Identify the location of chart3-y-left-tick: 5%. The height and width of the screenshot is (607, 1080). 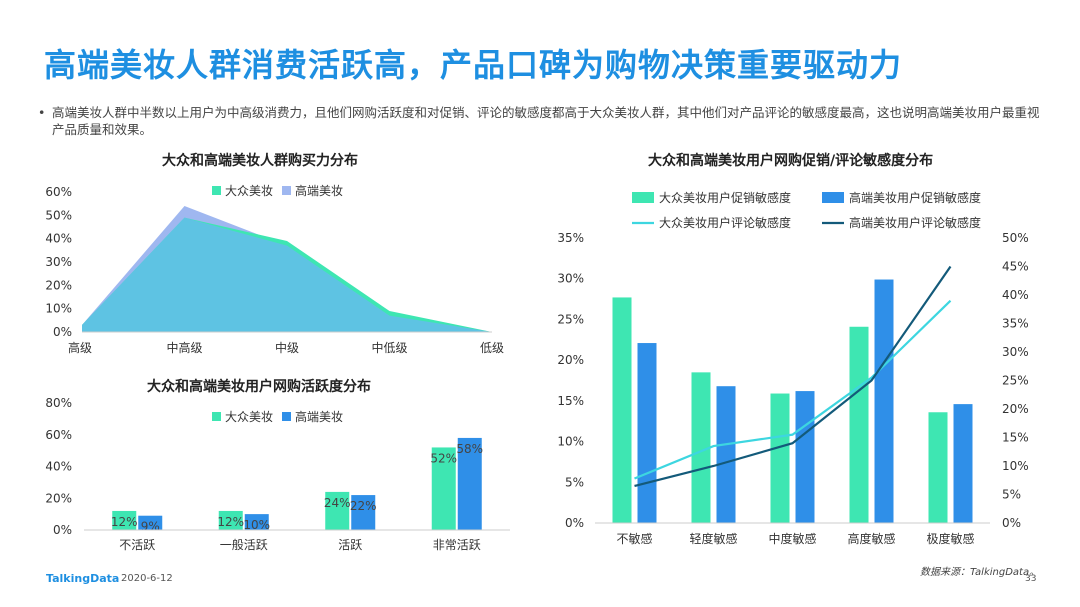
(574, 482).